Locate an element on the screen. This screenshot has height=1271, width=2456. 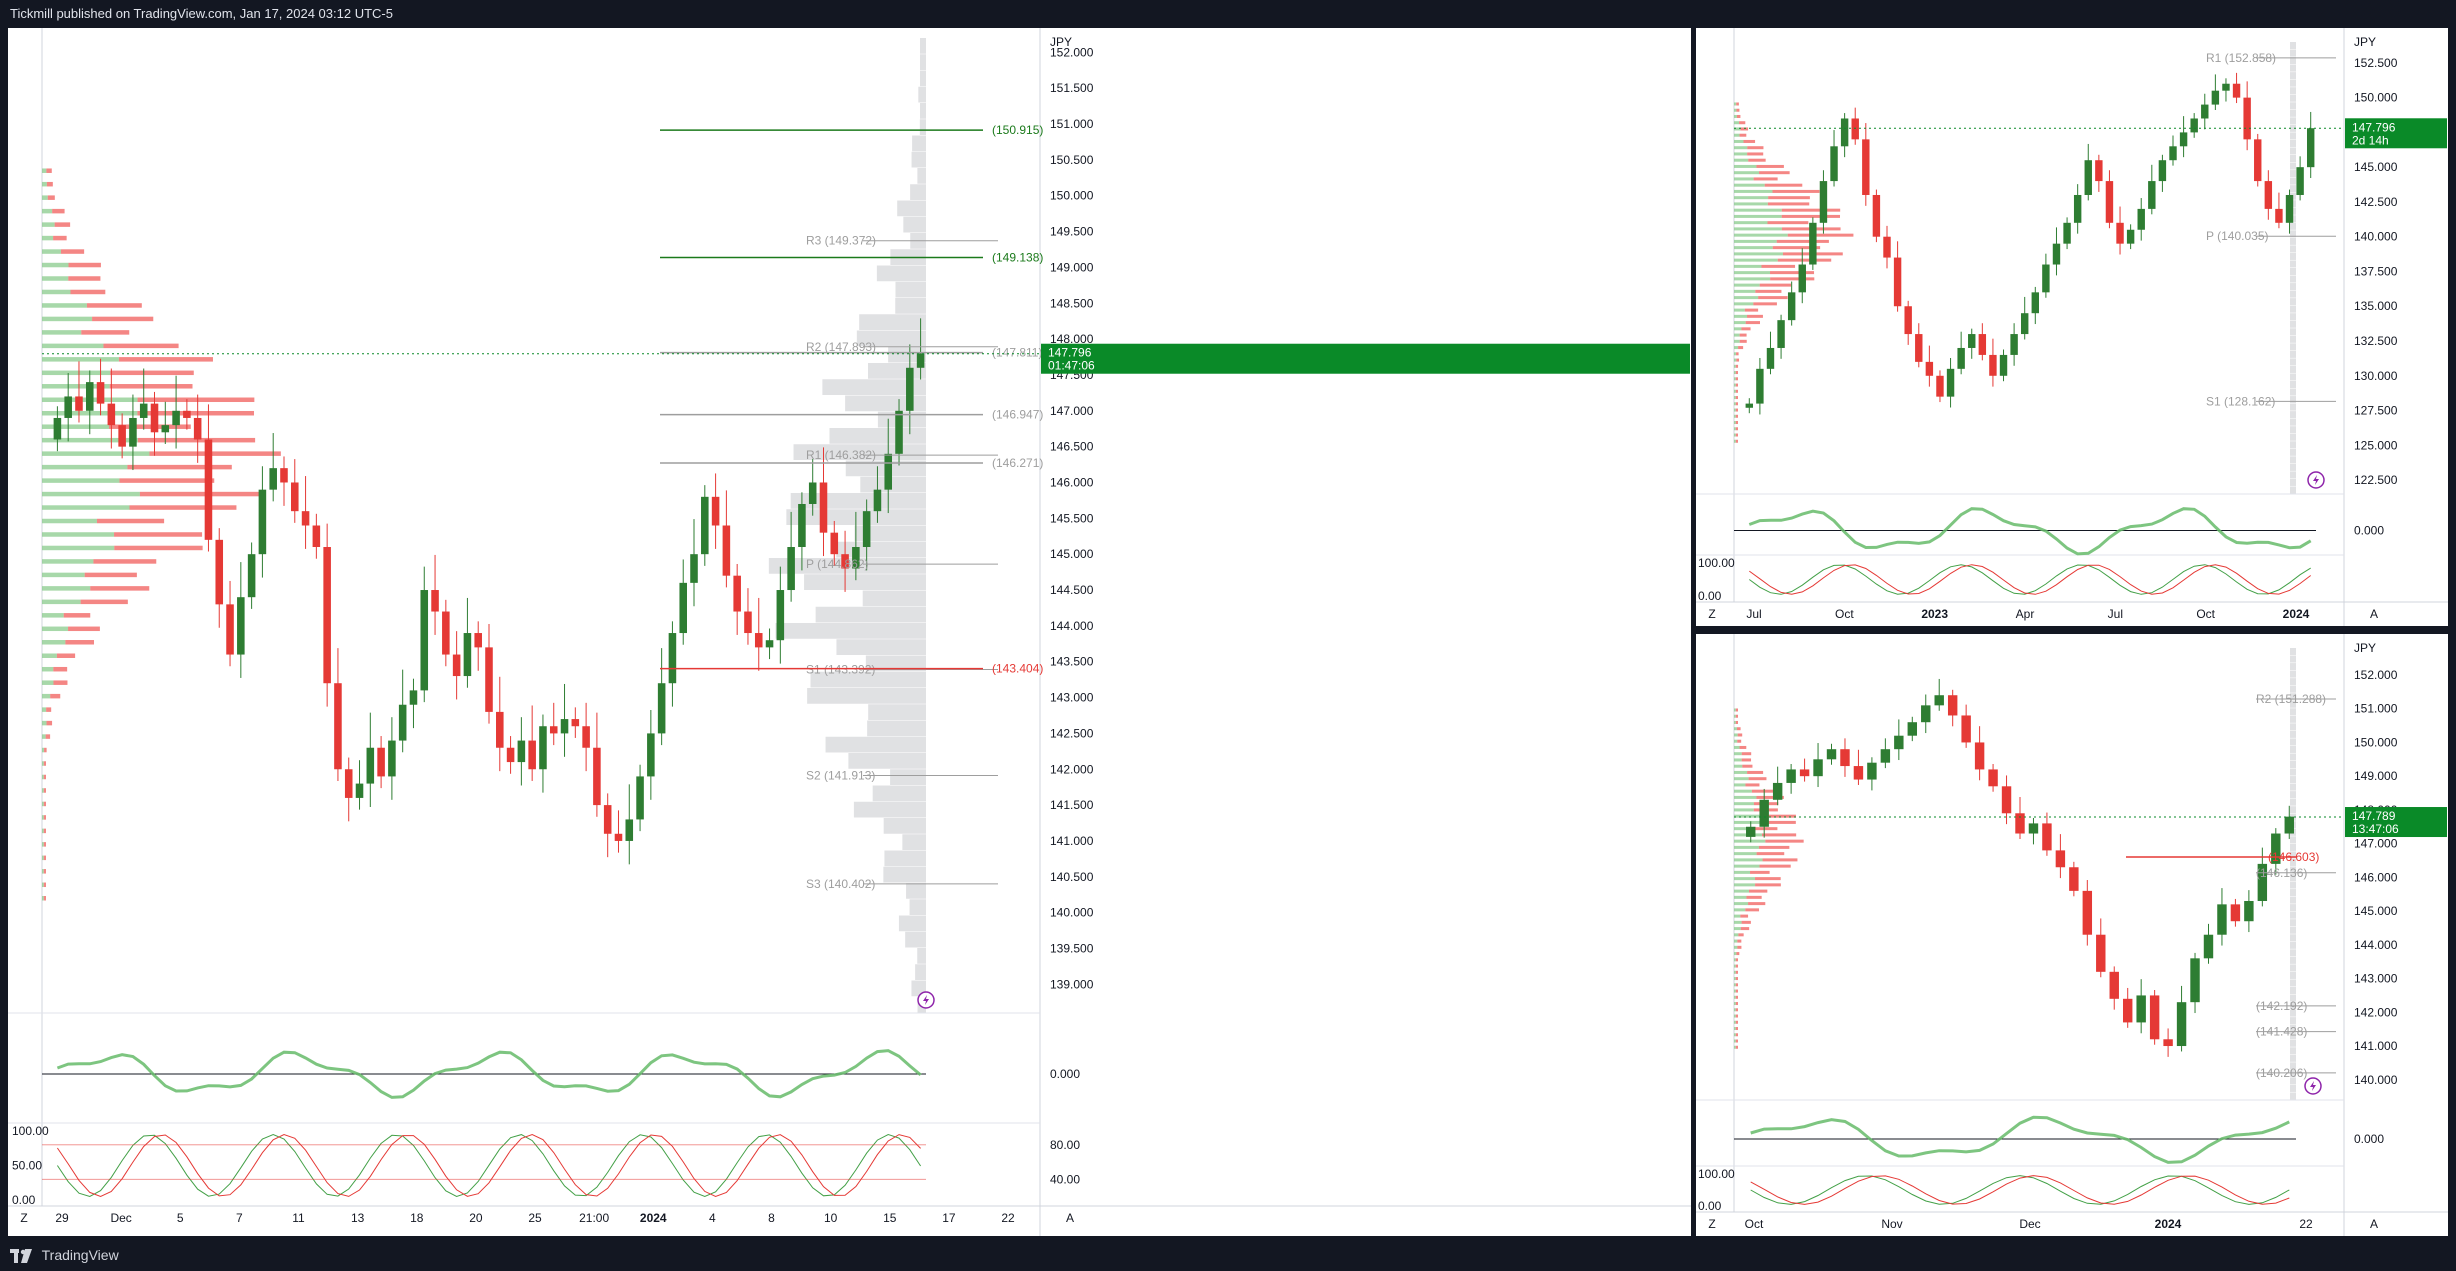
current-countdown-label: 01:47:06 is located at coordinates (1071, 366).